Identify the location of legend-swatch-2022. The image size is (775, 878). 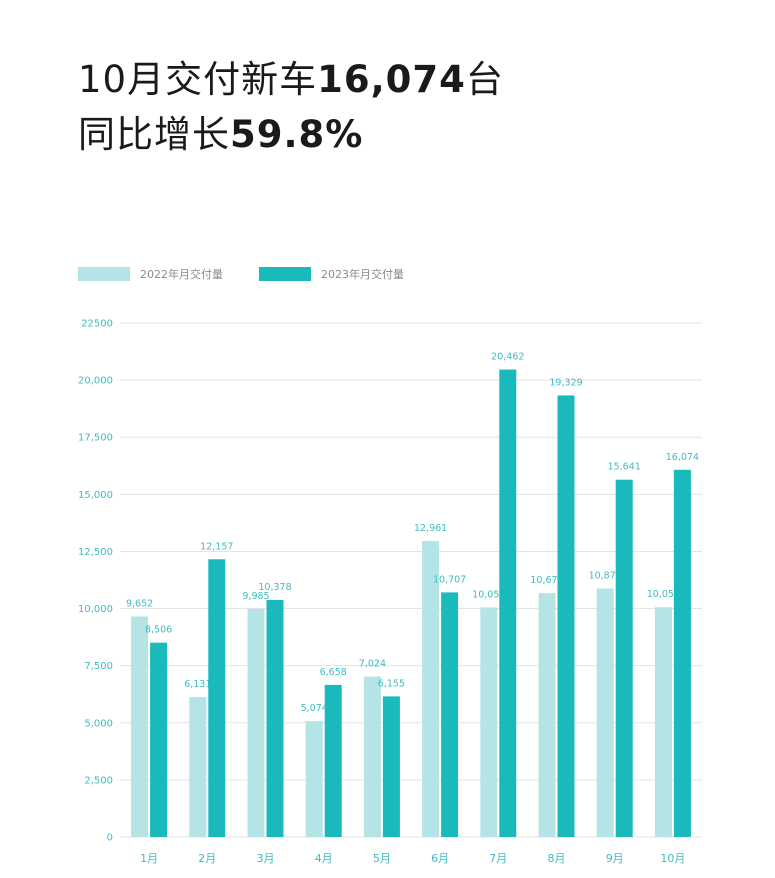
(104, 274).